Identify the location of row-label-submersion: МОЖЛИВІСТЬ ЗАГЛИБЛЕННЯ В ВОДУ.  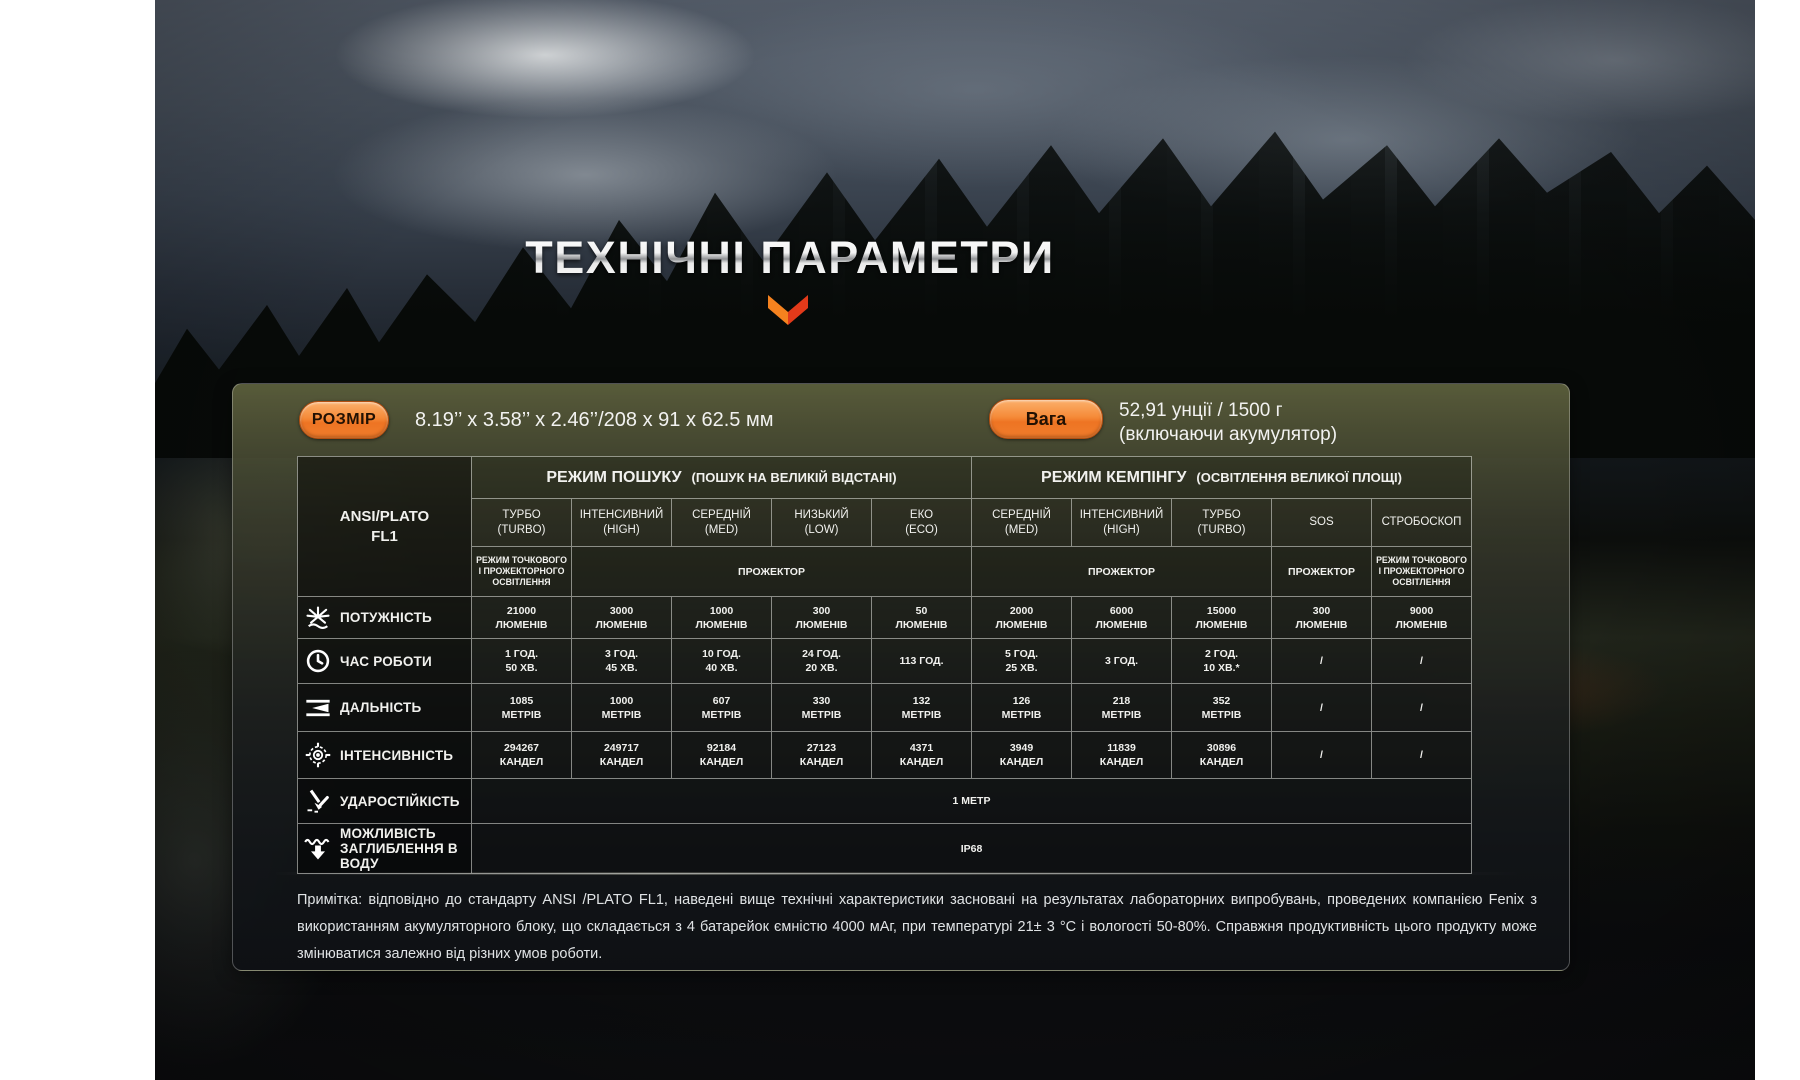
(384, 848).